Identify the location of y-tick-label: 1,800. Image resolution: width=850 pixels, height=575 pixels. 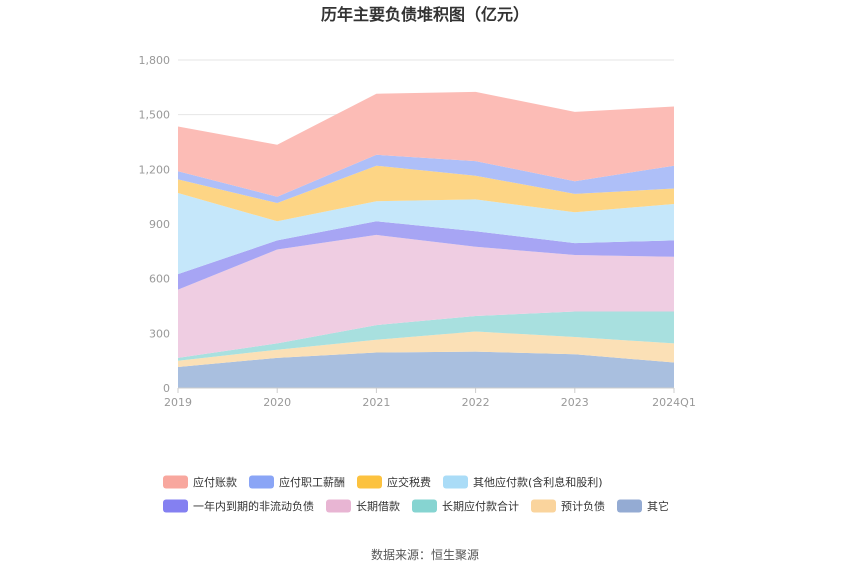
(155, 60).